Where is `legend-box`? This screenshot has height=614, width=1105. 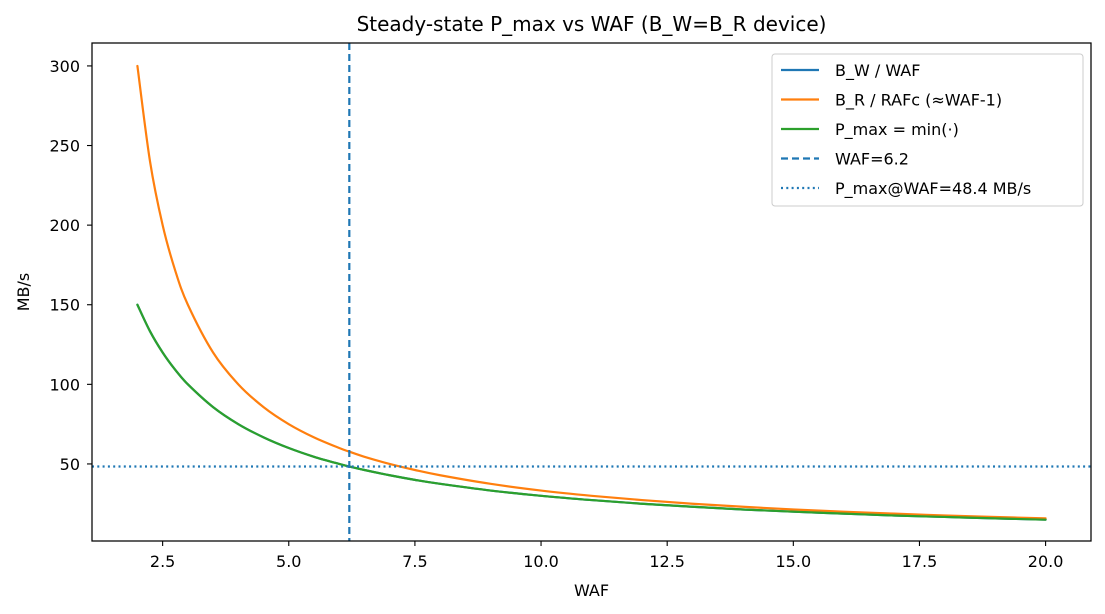
legend-box is located at coordinates (927, 130).